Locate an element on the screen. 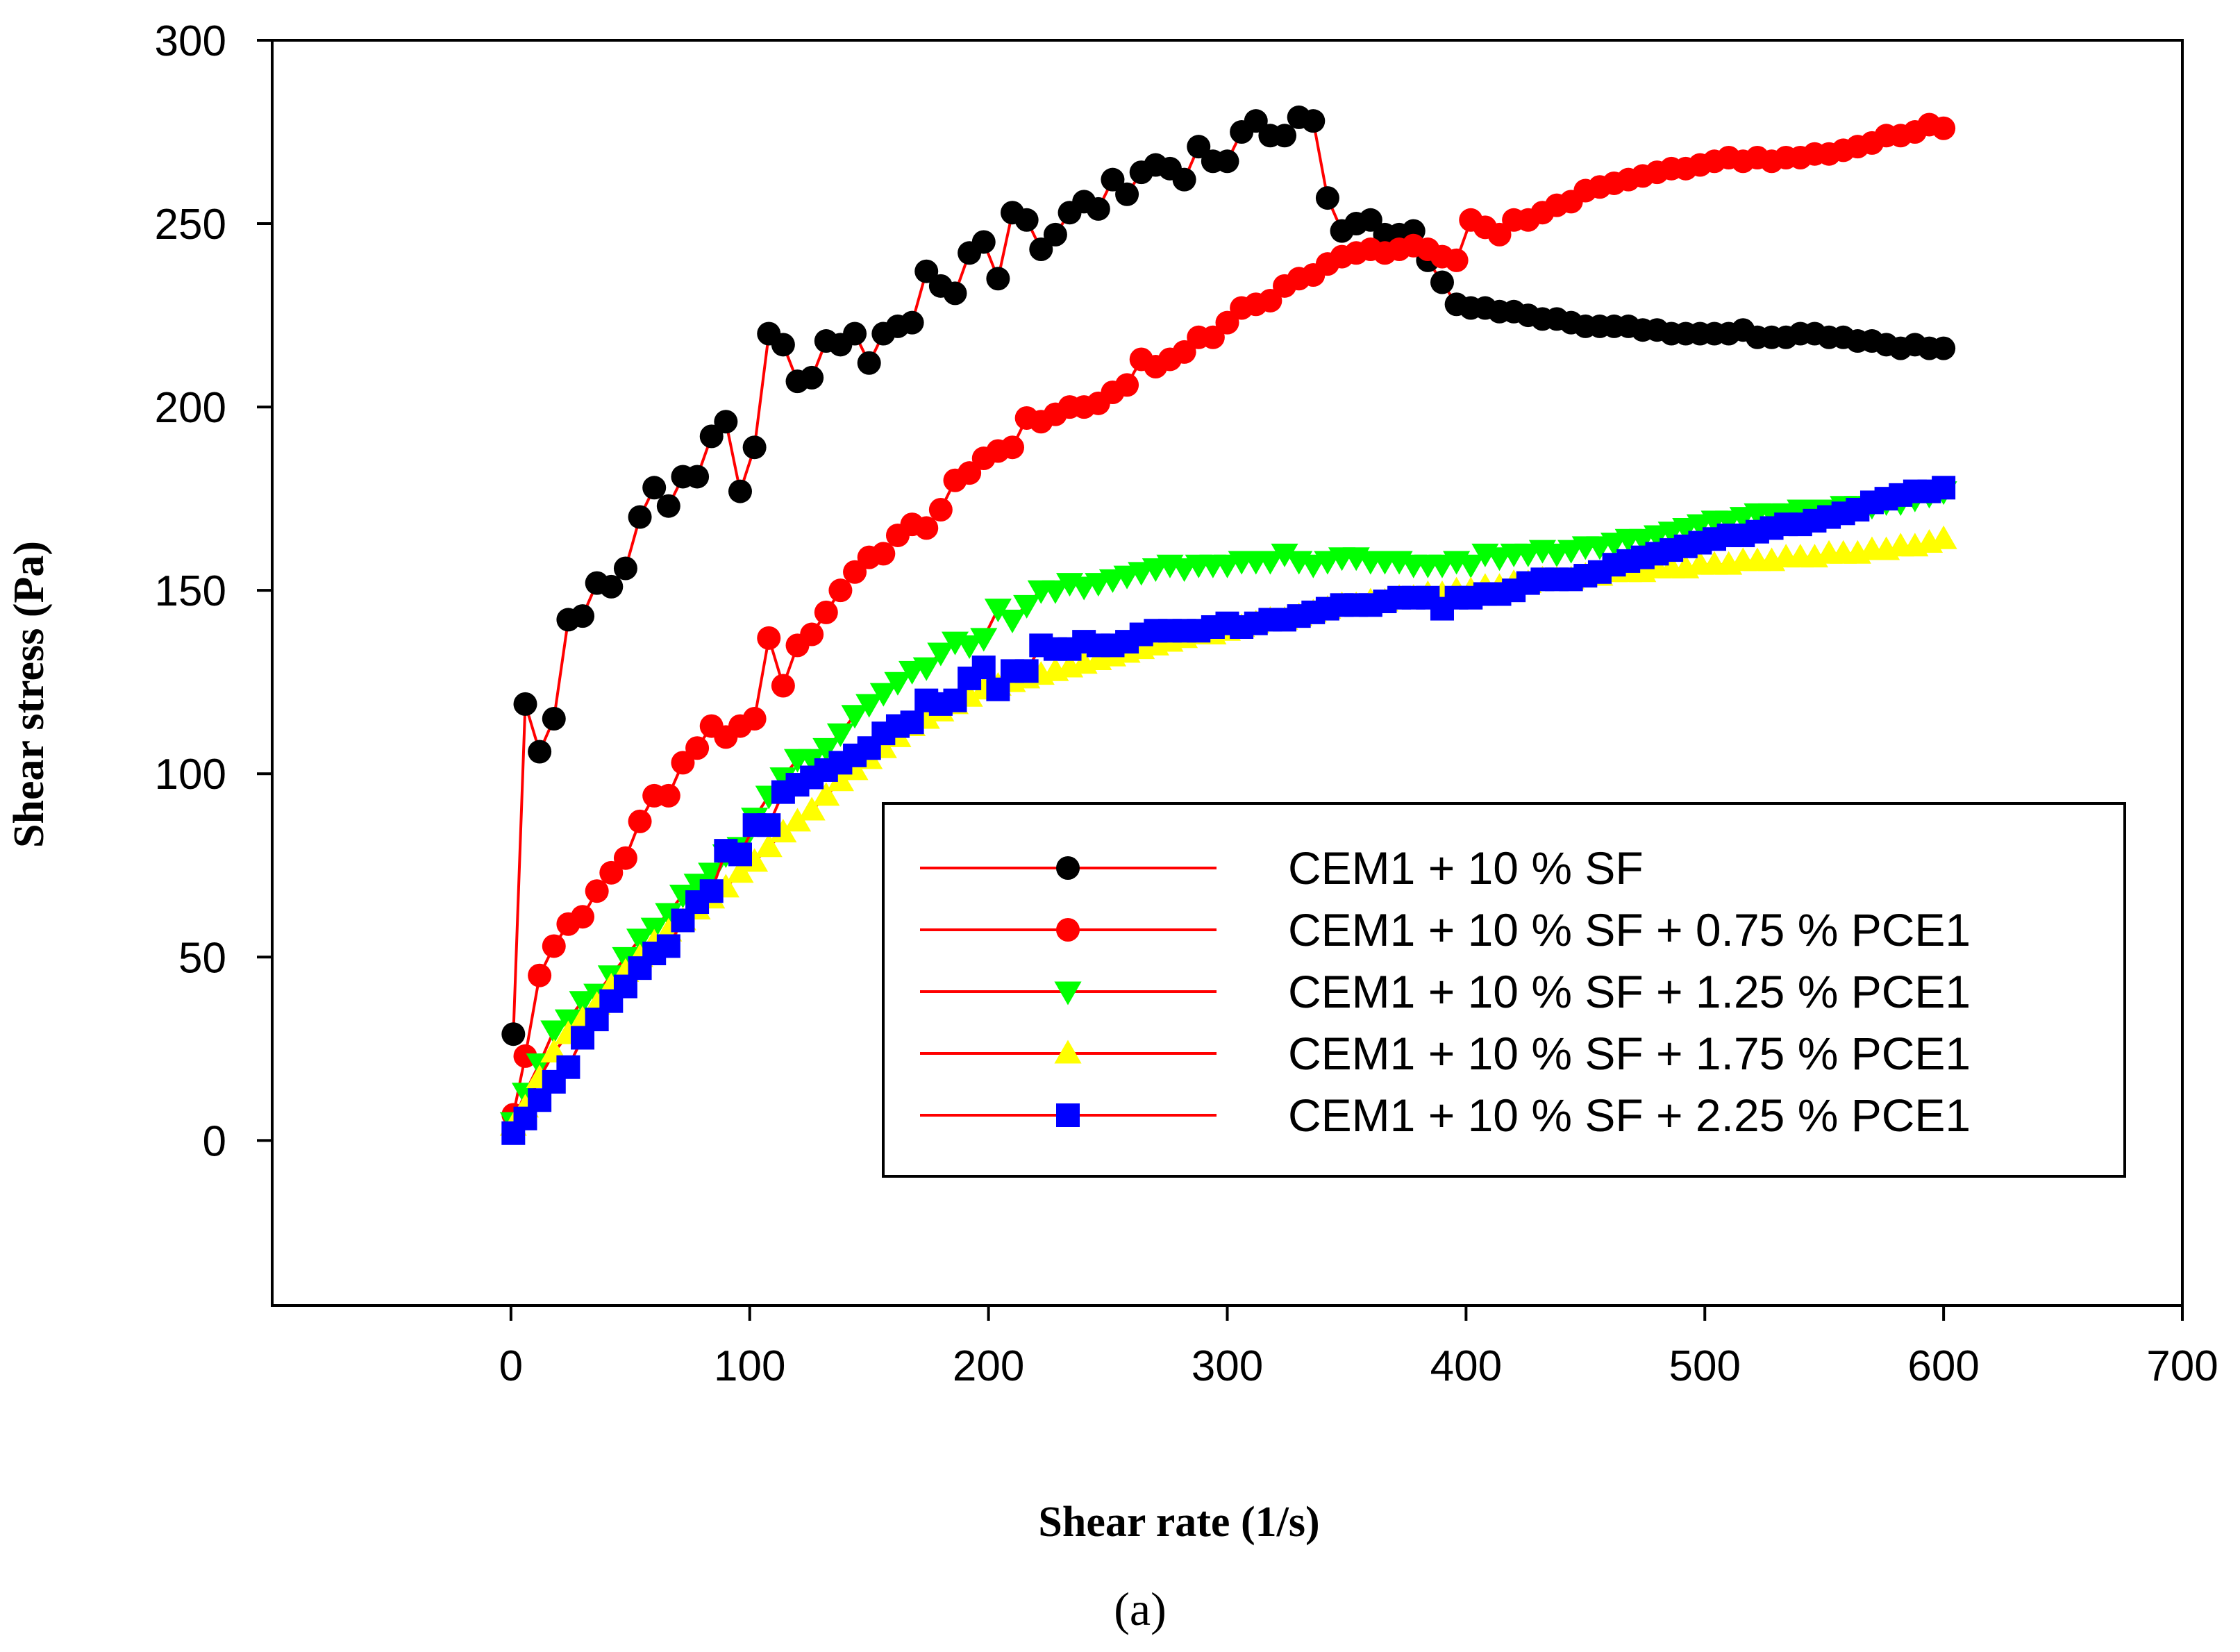  figure-caption: (a) is located at coordinates (1140, 1609).